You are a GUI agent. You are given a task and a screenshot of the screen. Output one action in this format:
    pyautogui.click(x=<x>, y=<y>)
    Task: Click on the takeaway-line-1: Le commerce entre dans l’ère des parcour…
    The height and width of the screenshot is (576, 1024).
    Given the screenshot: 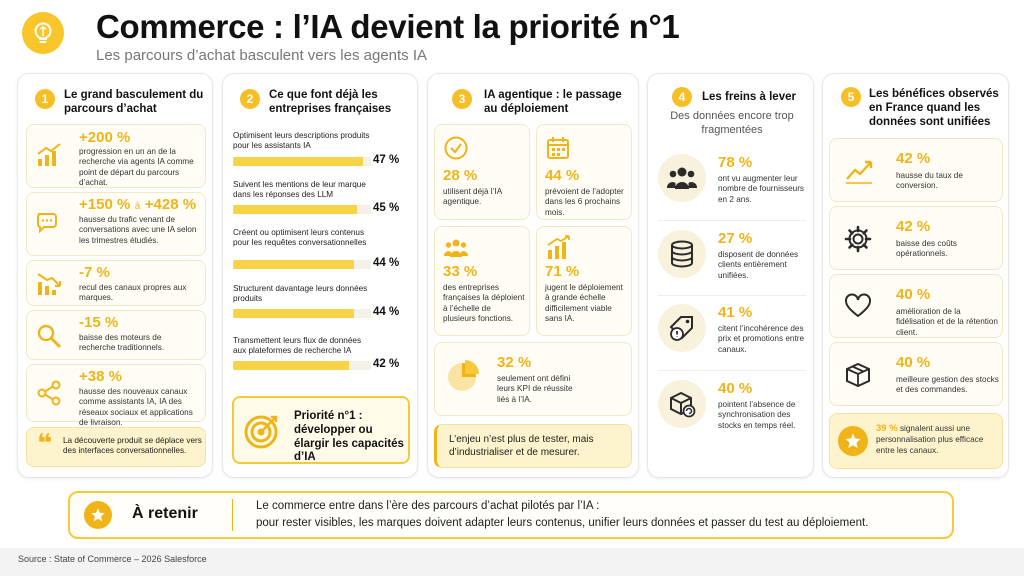 What is the action you would take?
    pyautogui.click(x=428, y=506)
    